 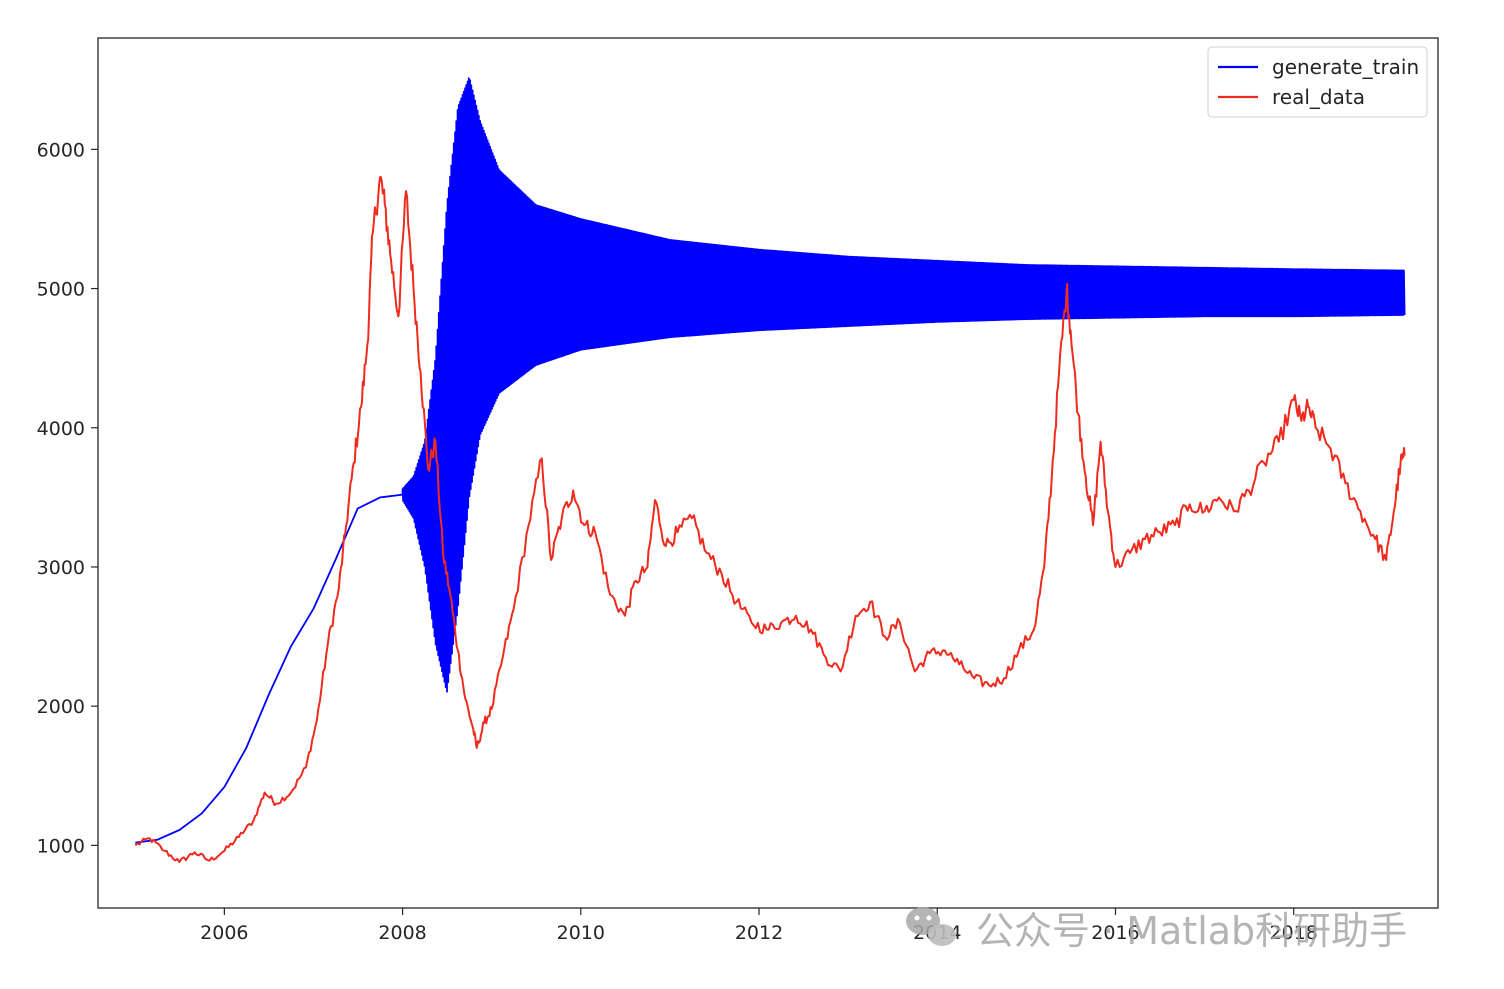 What do you see at coordinates (759, 933) in the screenshot?
I see `x-tick-label: 2012` at bounding box center [759, 933].